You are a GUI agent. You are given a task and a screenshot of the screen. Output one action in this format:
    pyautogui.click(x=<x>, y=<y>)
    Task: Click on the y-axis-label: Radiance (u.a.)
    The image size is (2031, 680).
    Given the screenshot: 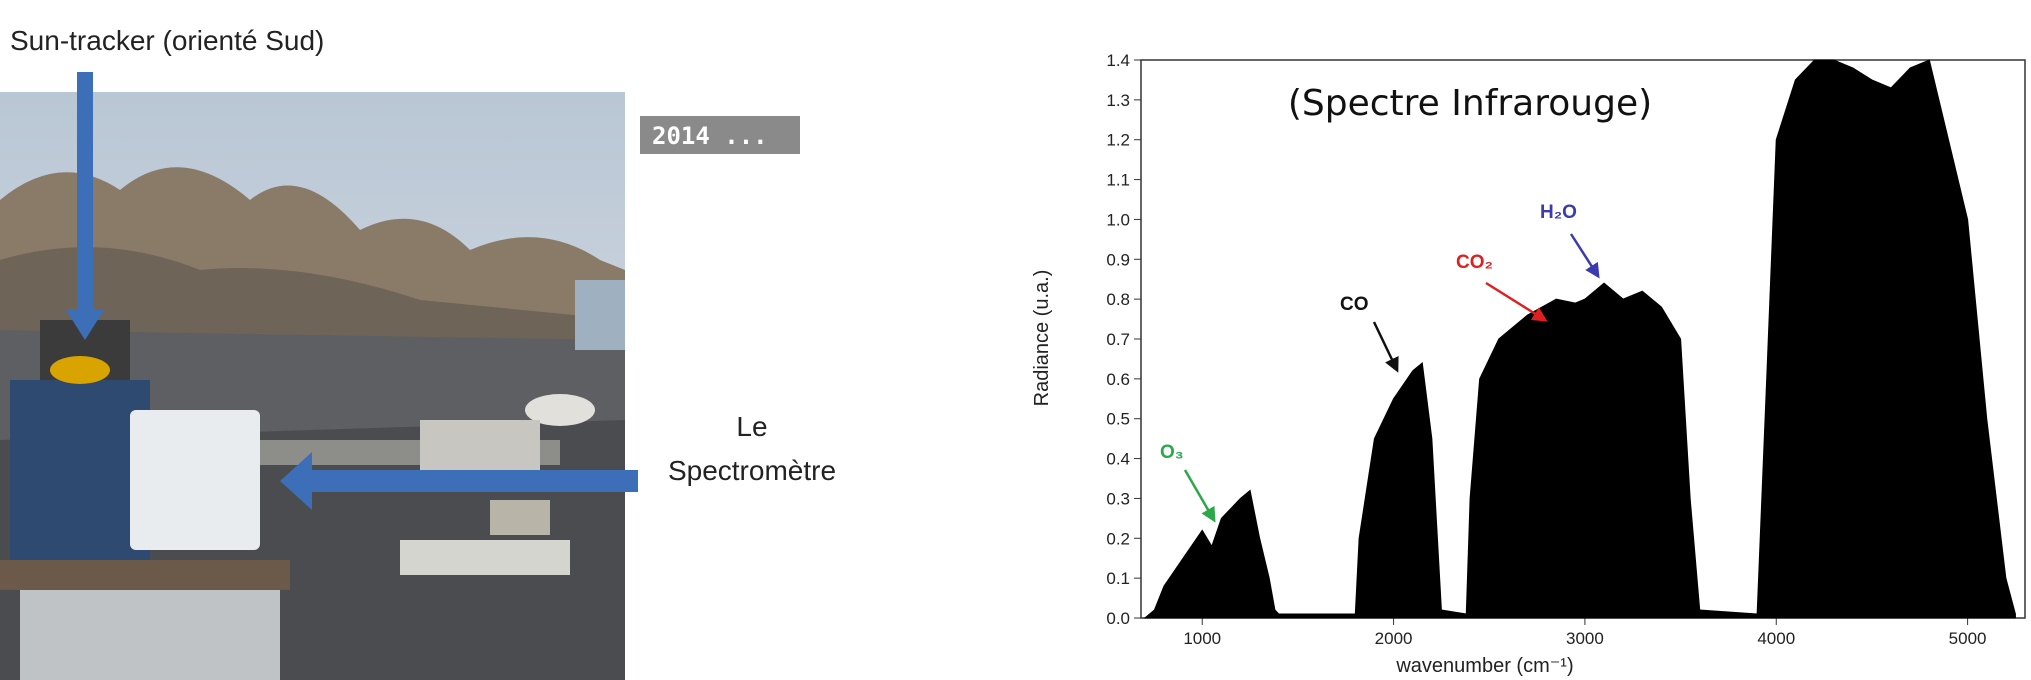 What is the action you would take?
    pyautogui.click(x=1042, y=338)
    